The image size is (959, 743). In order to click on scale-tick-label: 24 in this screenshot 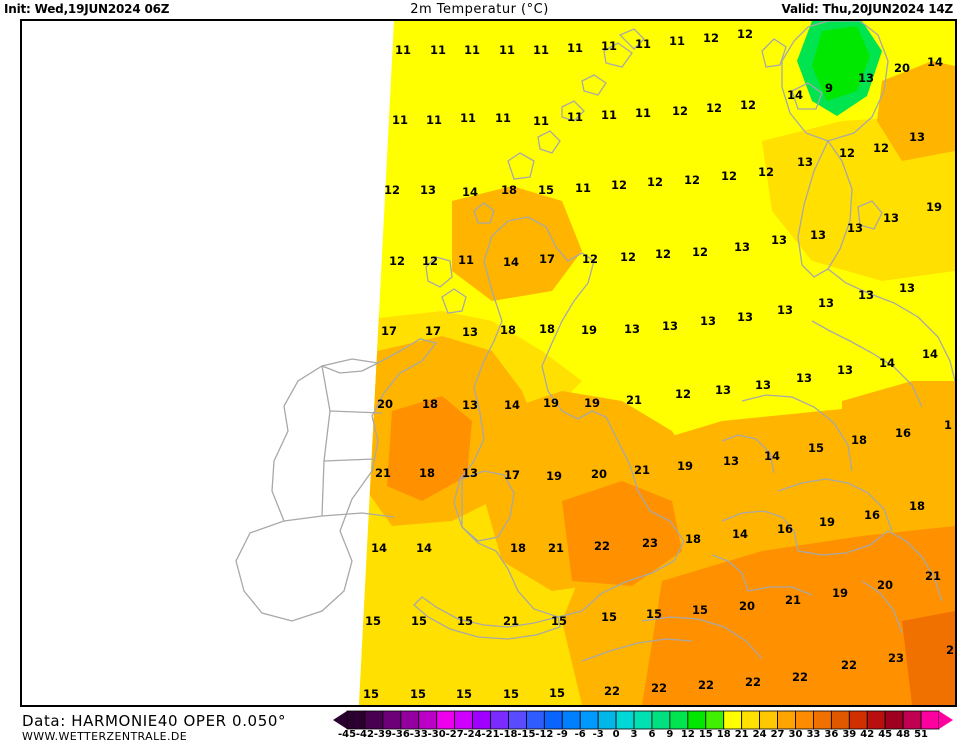, I will do `click(759, 734)`.